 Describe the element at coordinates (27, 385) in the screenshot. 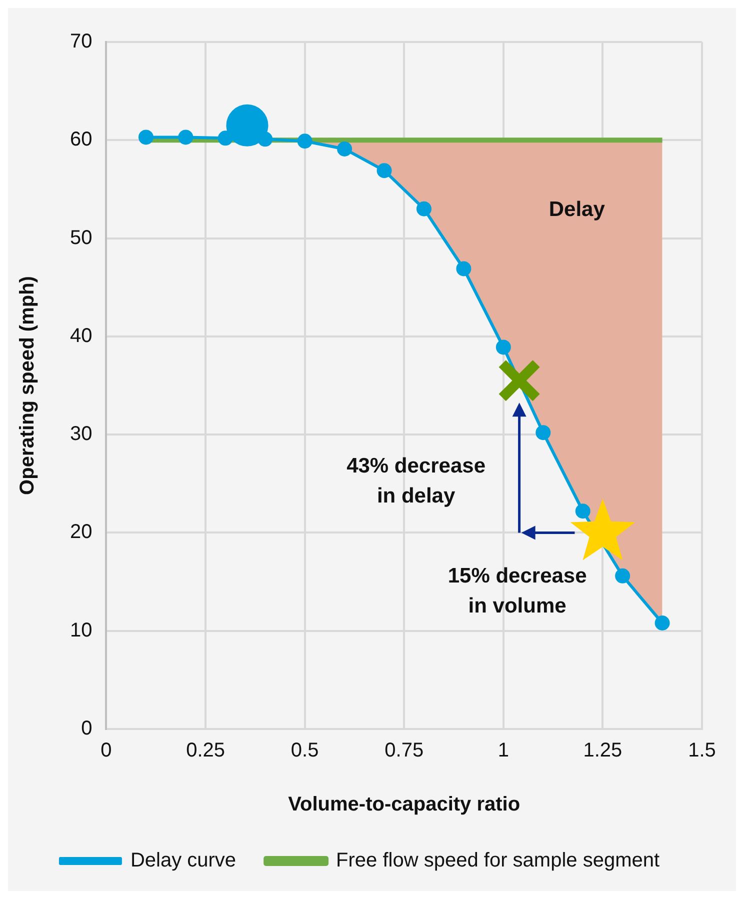

I see `y-axis-title: Operating speed (mph)` at that location.